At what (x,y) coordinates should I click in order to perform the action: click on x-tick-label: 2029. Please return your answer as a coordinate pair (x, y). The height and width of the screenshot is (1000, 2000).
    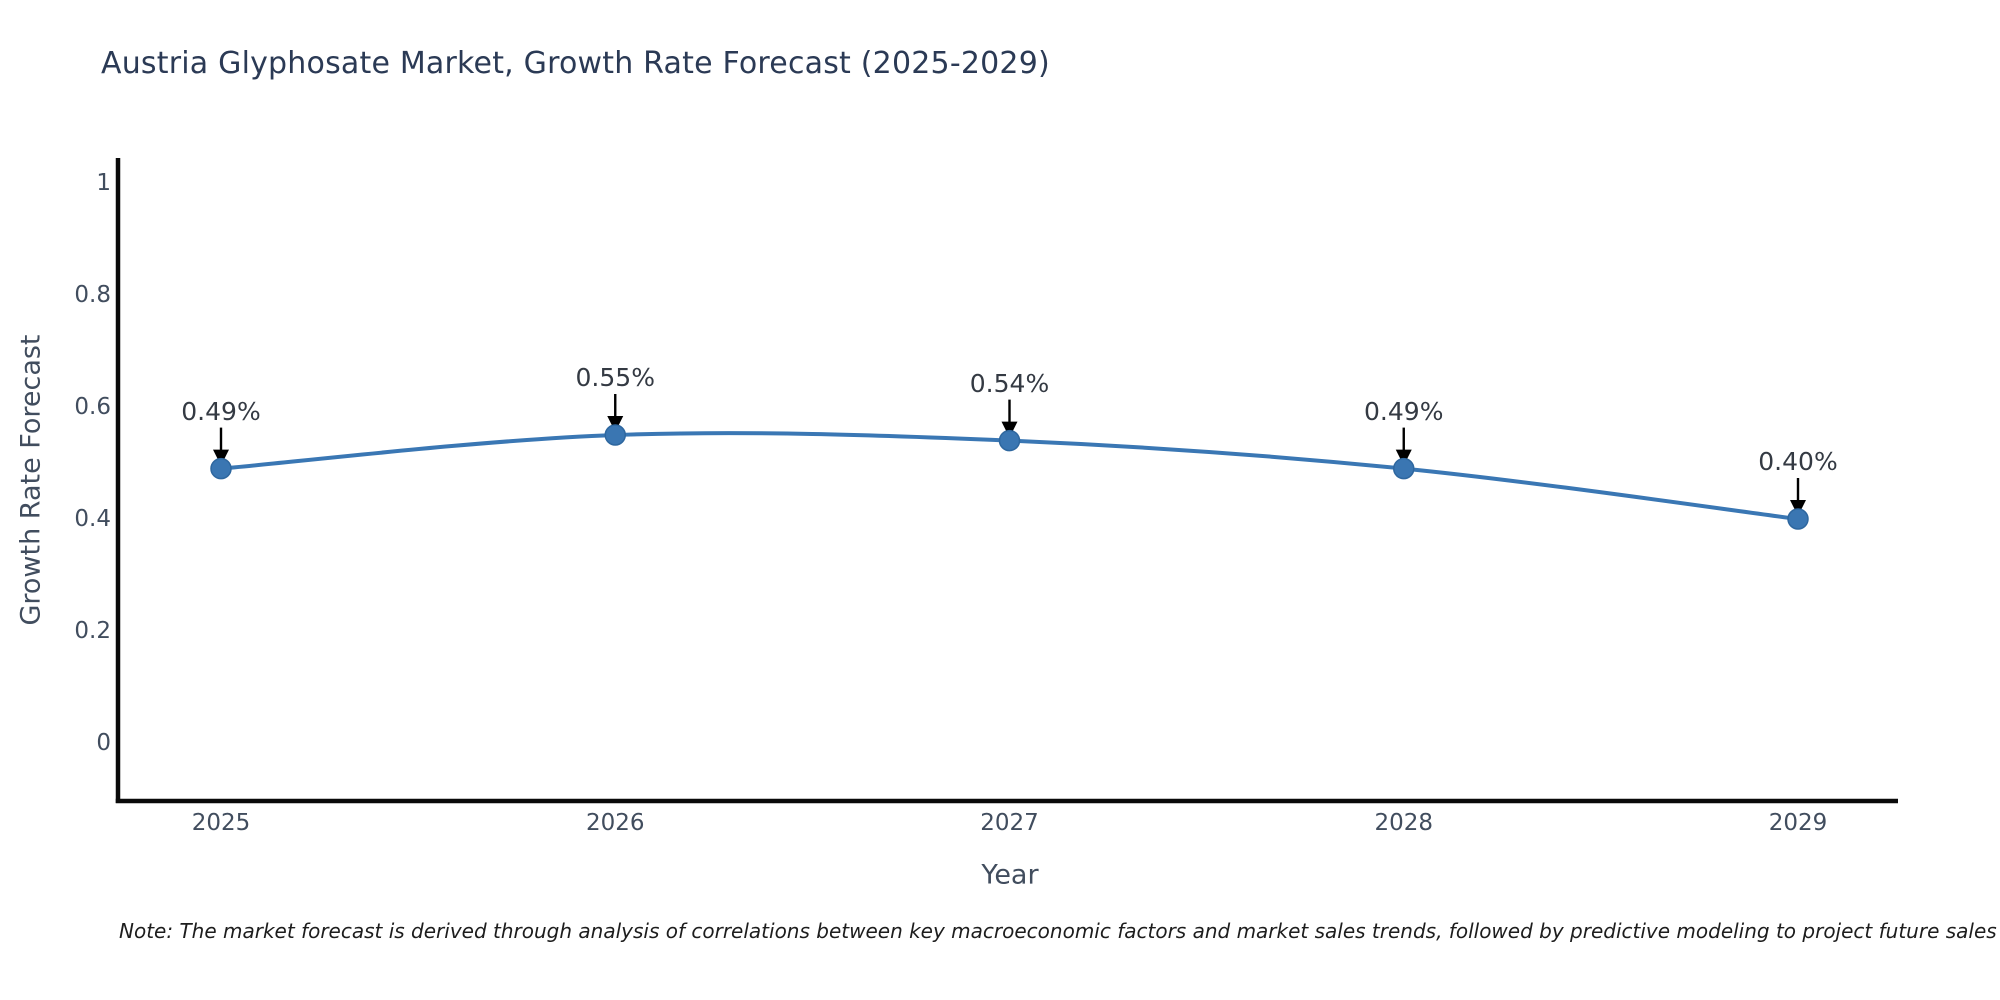
    Looking at the image, I should click on (1798, 823).